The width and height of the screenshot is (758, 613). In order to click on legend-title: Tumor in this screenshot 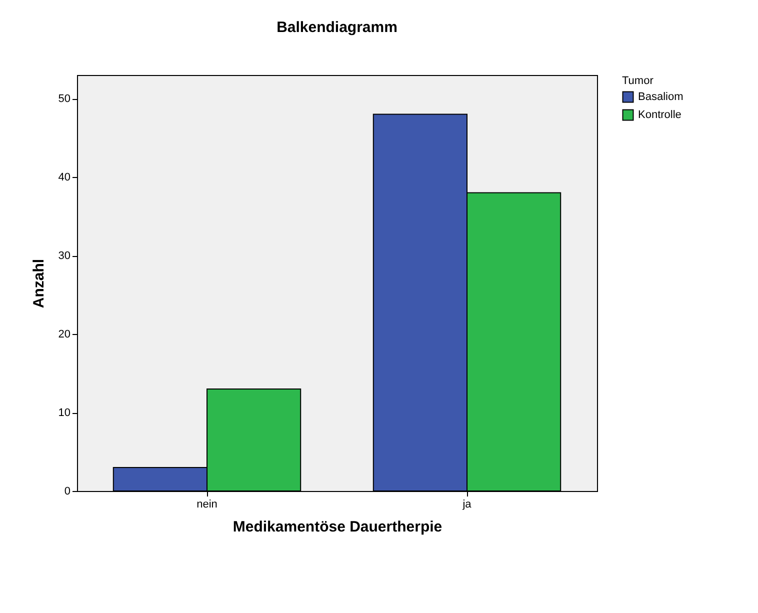, I will do `click(638, 81)`.